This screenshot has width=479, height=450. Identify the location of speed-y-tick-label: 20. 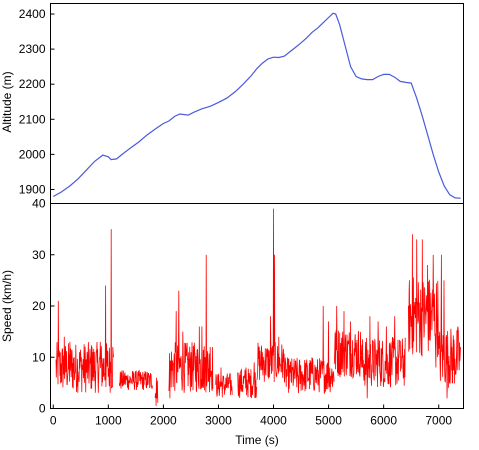
(39, 306).